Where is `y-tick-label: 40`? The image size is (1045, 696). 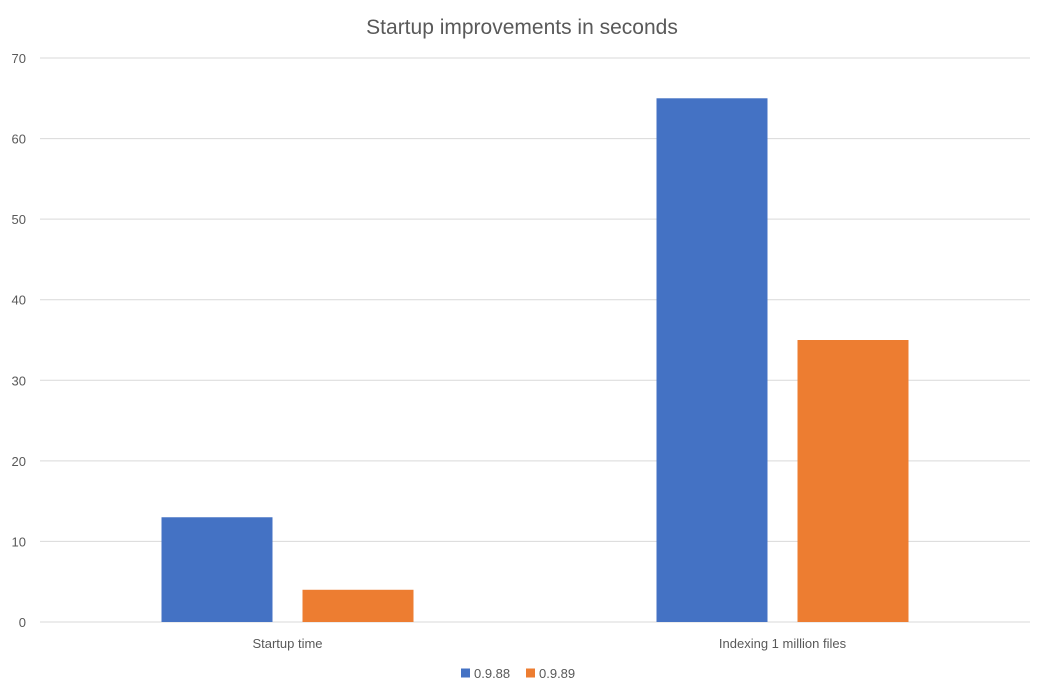 y-tick-label: 40 is located at coordinates (19, 300).